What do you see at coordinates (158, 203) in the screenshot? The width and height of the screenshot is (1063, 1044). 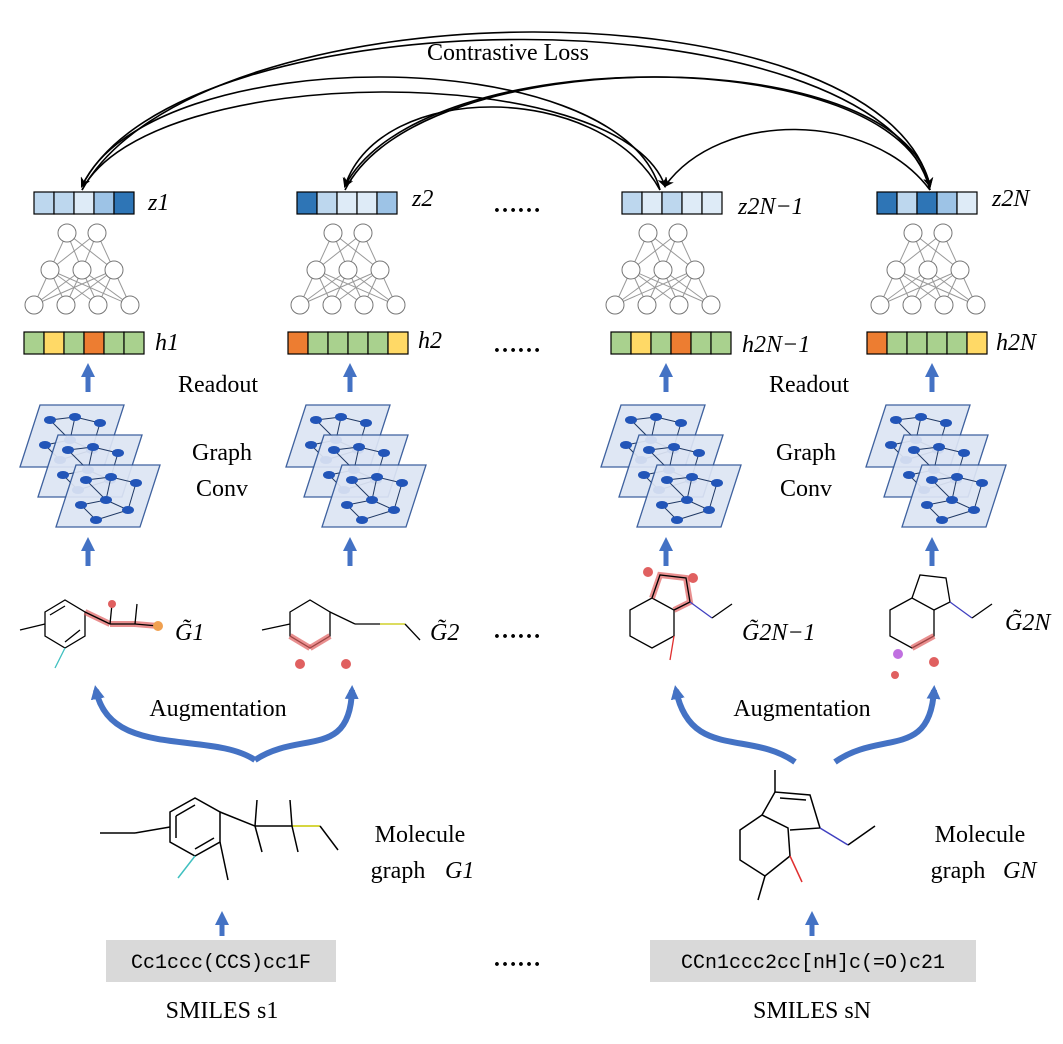 I see `z-label-1: z1` at bounding box center [158, 203].